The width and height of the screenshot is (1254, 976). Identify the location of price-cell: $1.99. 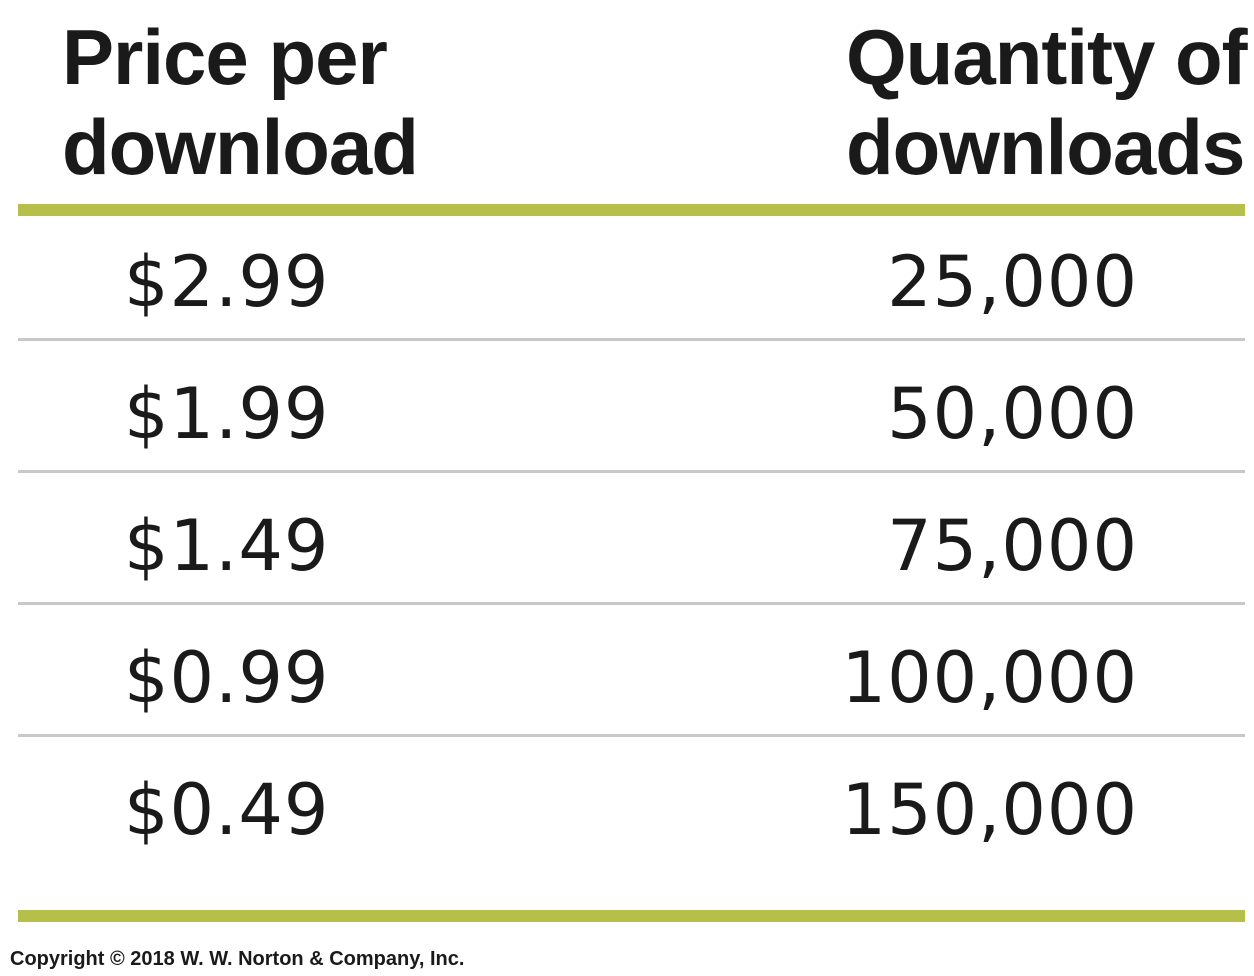
(227, 414).